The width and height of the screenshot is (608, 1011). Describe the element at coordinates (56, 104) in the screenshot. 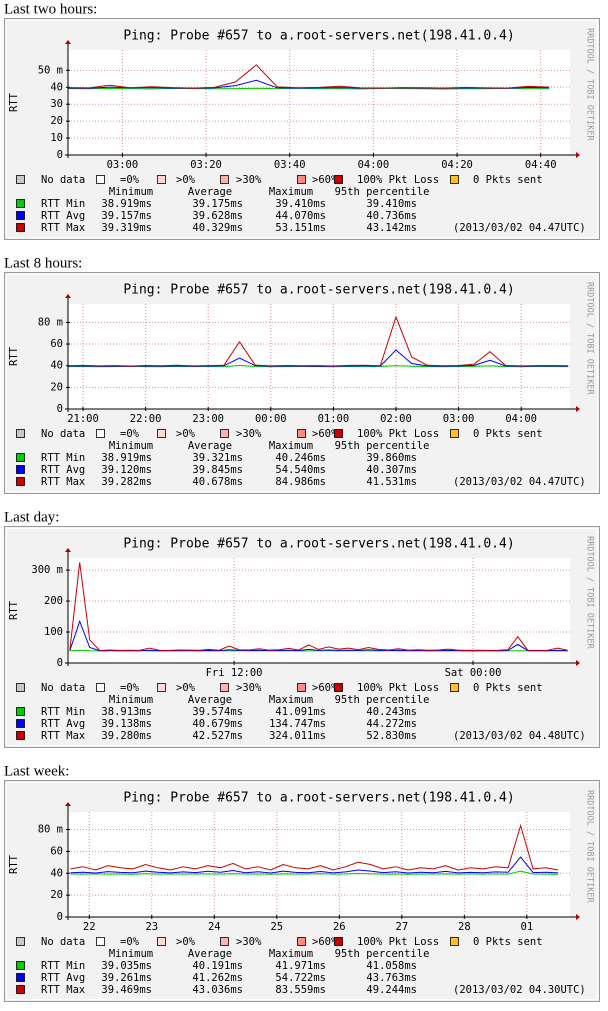

I see `y-tick-label: 30` at that location.